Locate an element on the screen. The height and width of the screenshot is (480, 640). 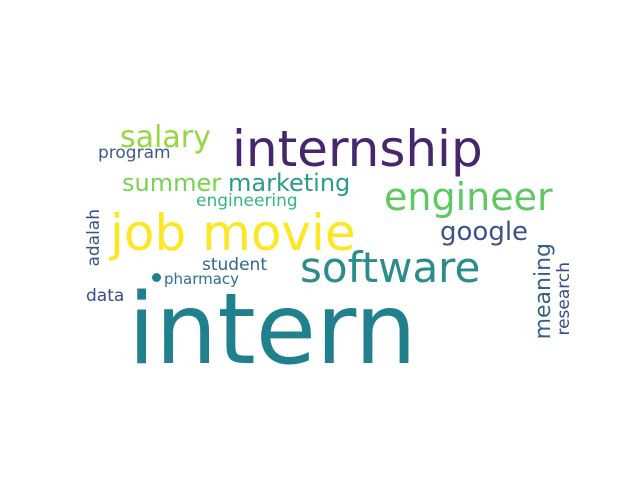
word-software: software is located at coordinates (390, 267).